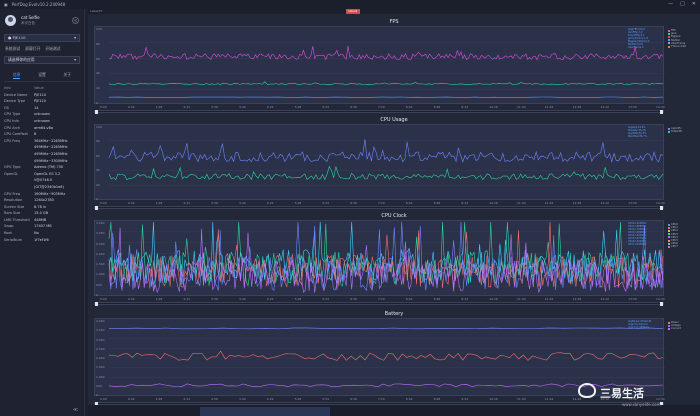  Describe the element at coordinates (298, 107) in the screenshot. I see `x-tick-label: 5:08` at that location.